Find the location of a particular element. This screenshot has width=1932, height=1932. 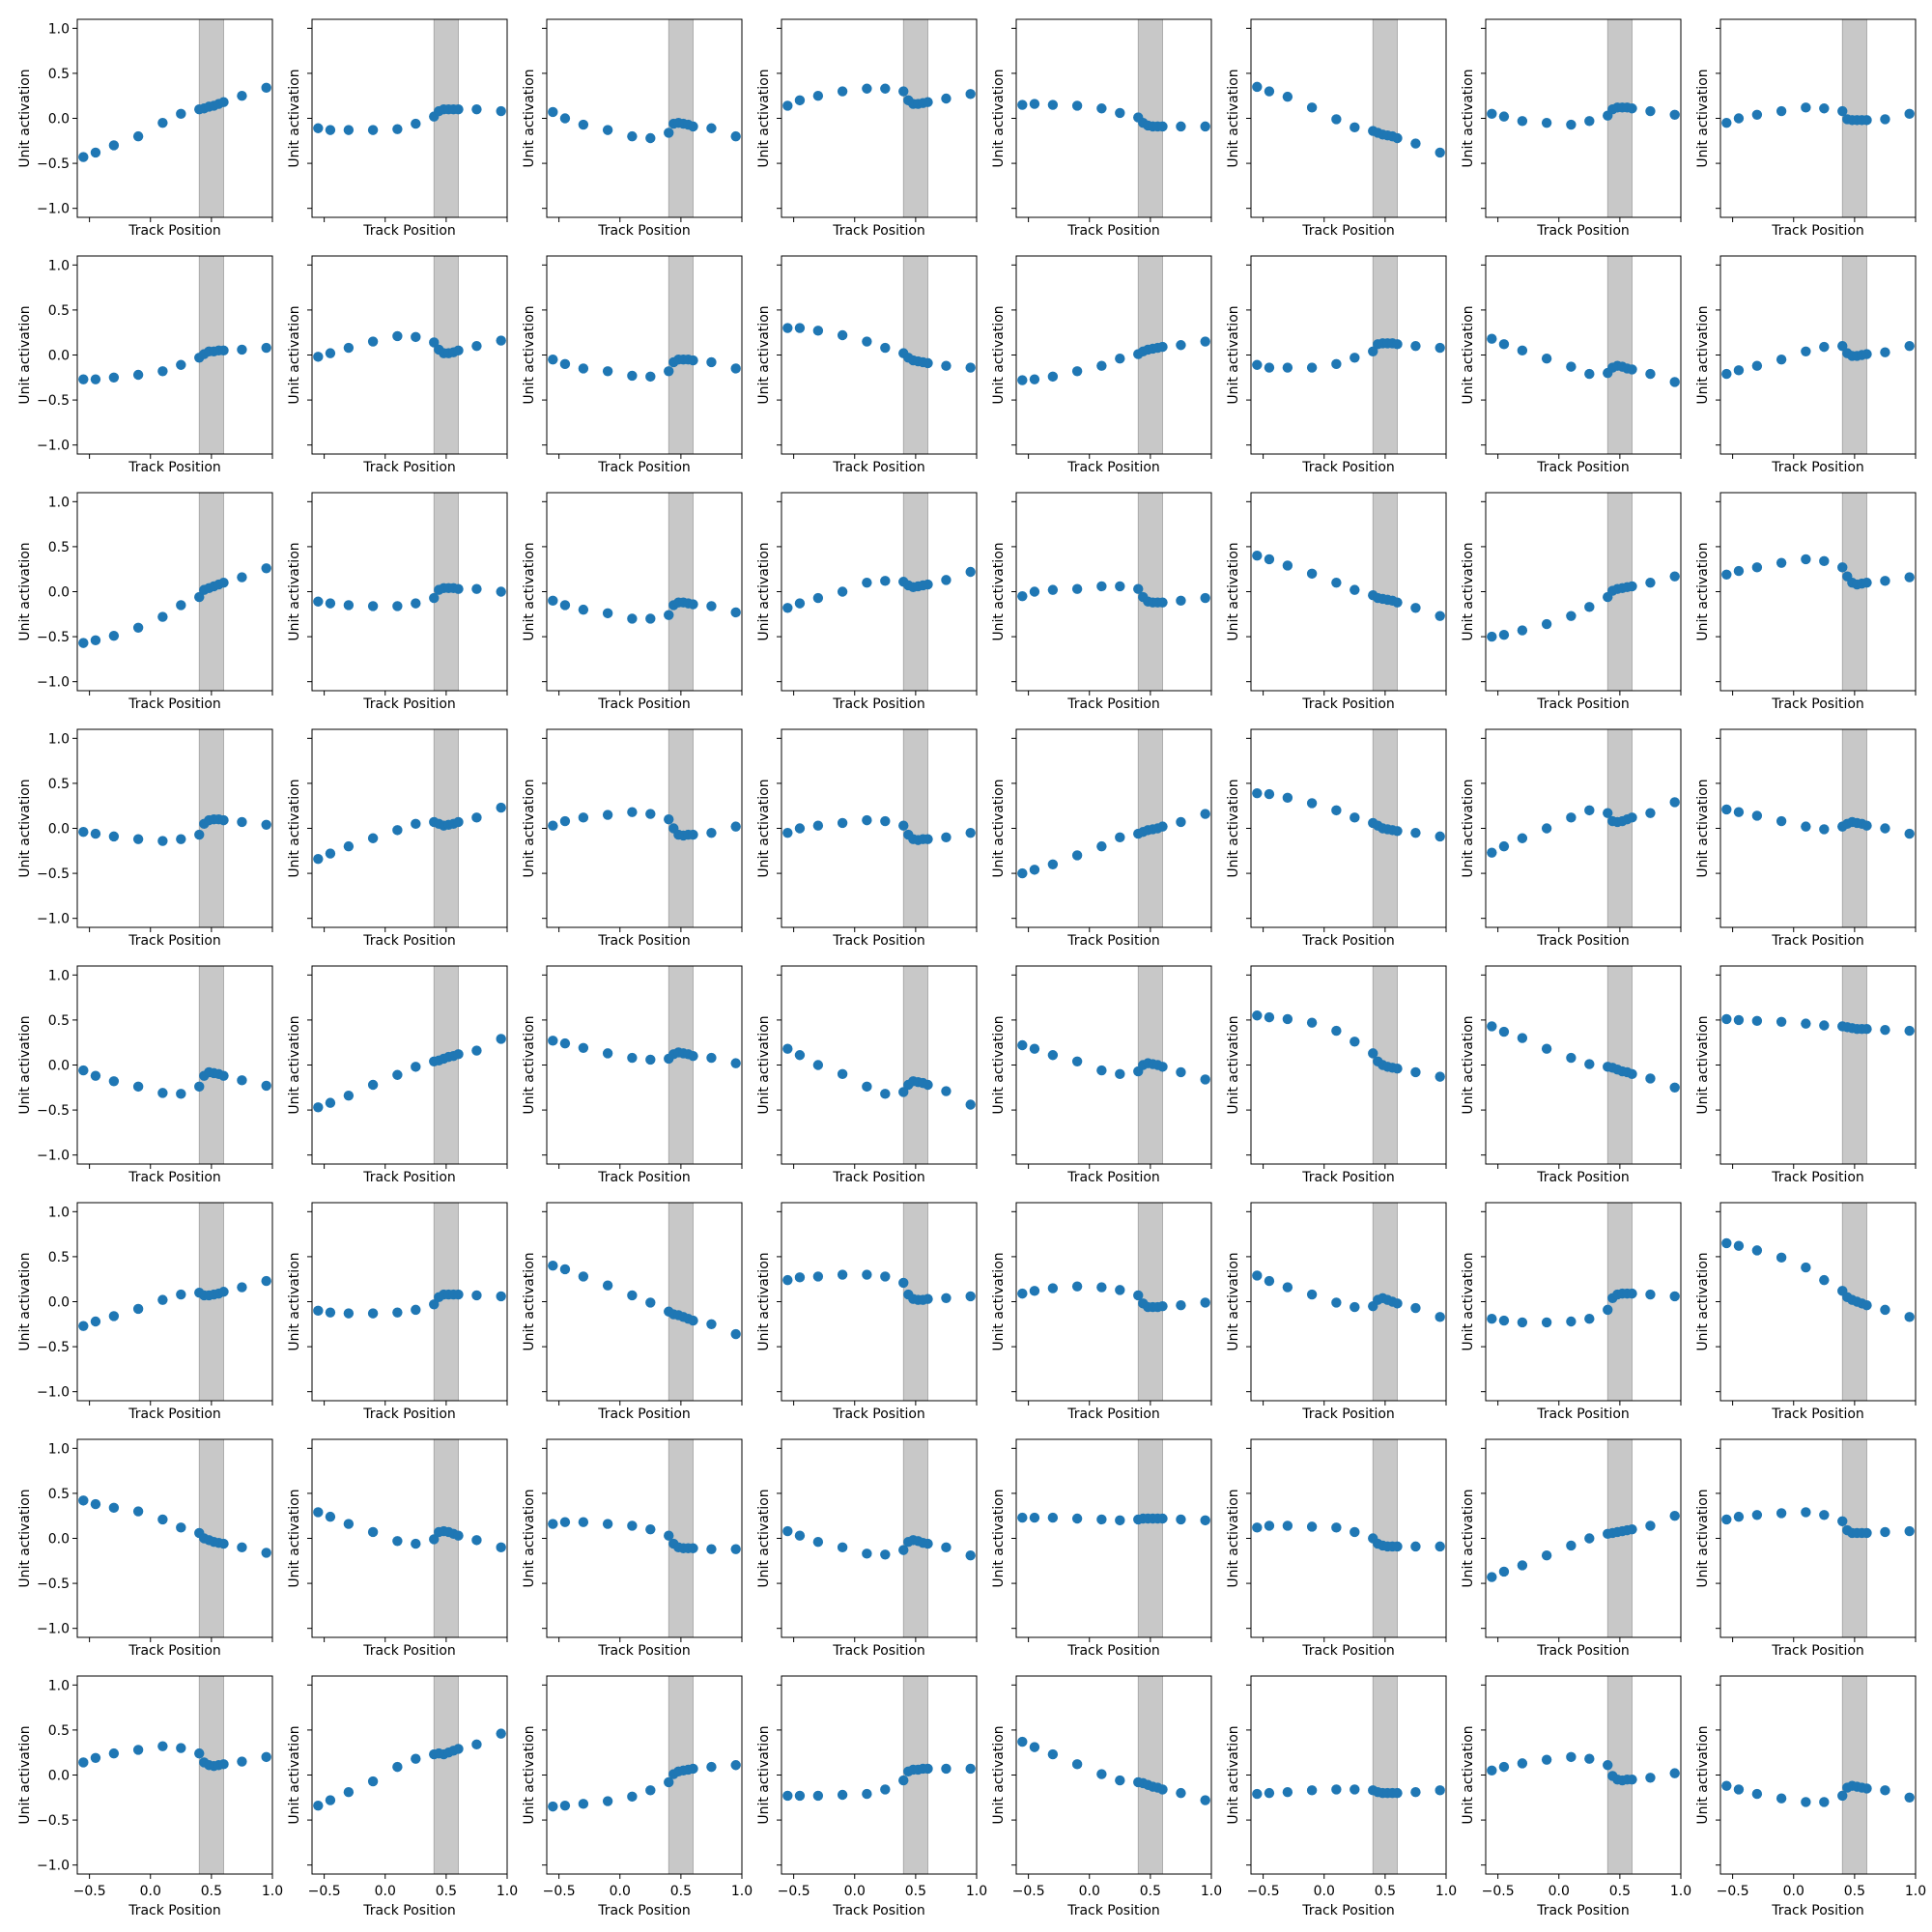

subplot-r3-c4: Track Position Unit activation is located at coordinates (1101, 838).